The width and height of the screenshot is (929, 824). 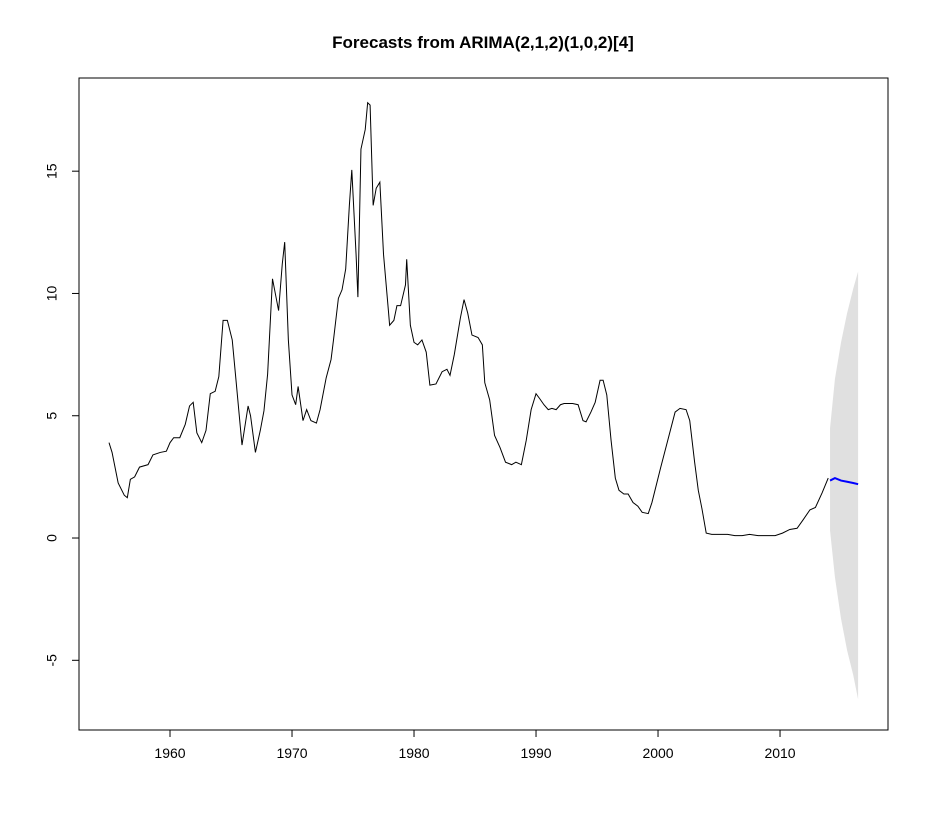 What do you see at coordinates (52, 538) in the screenshot?
I see `y-tick-label: 0` at bounding box center [52, 538].